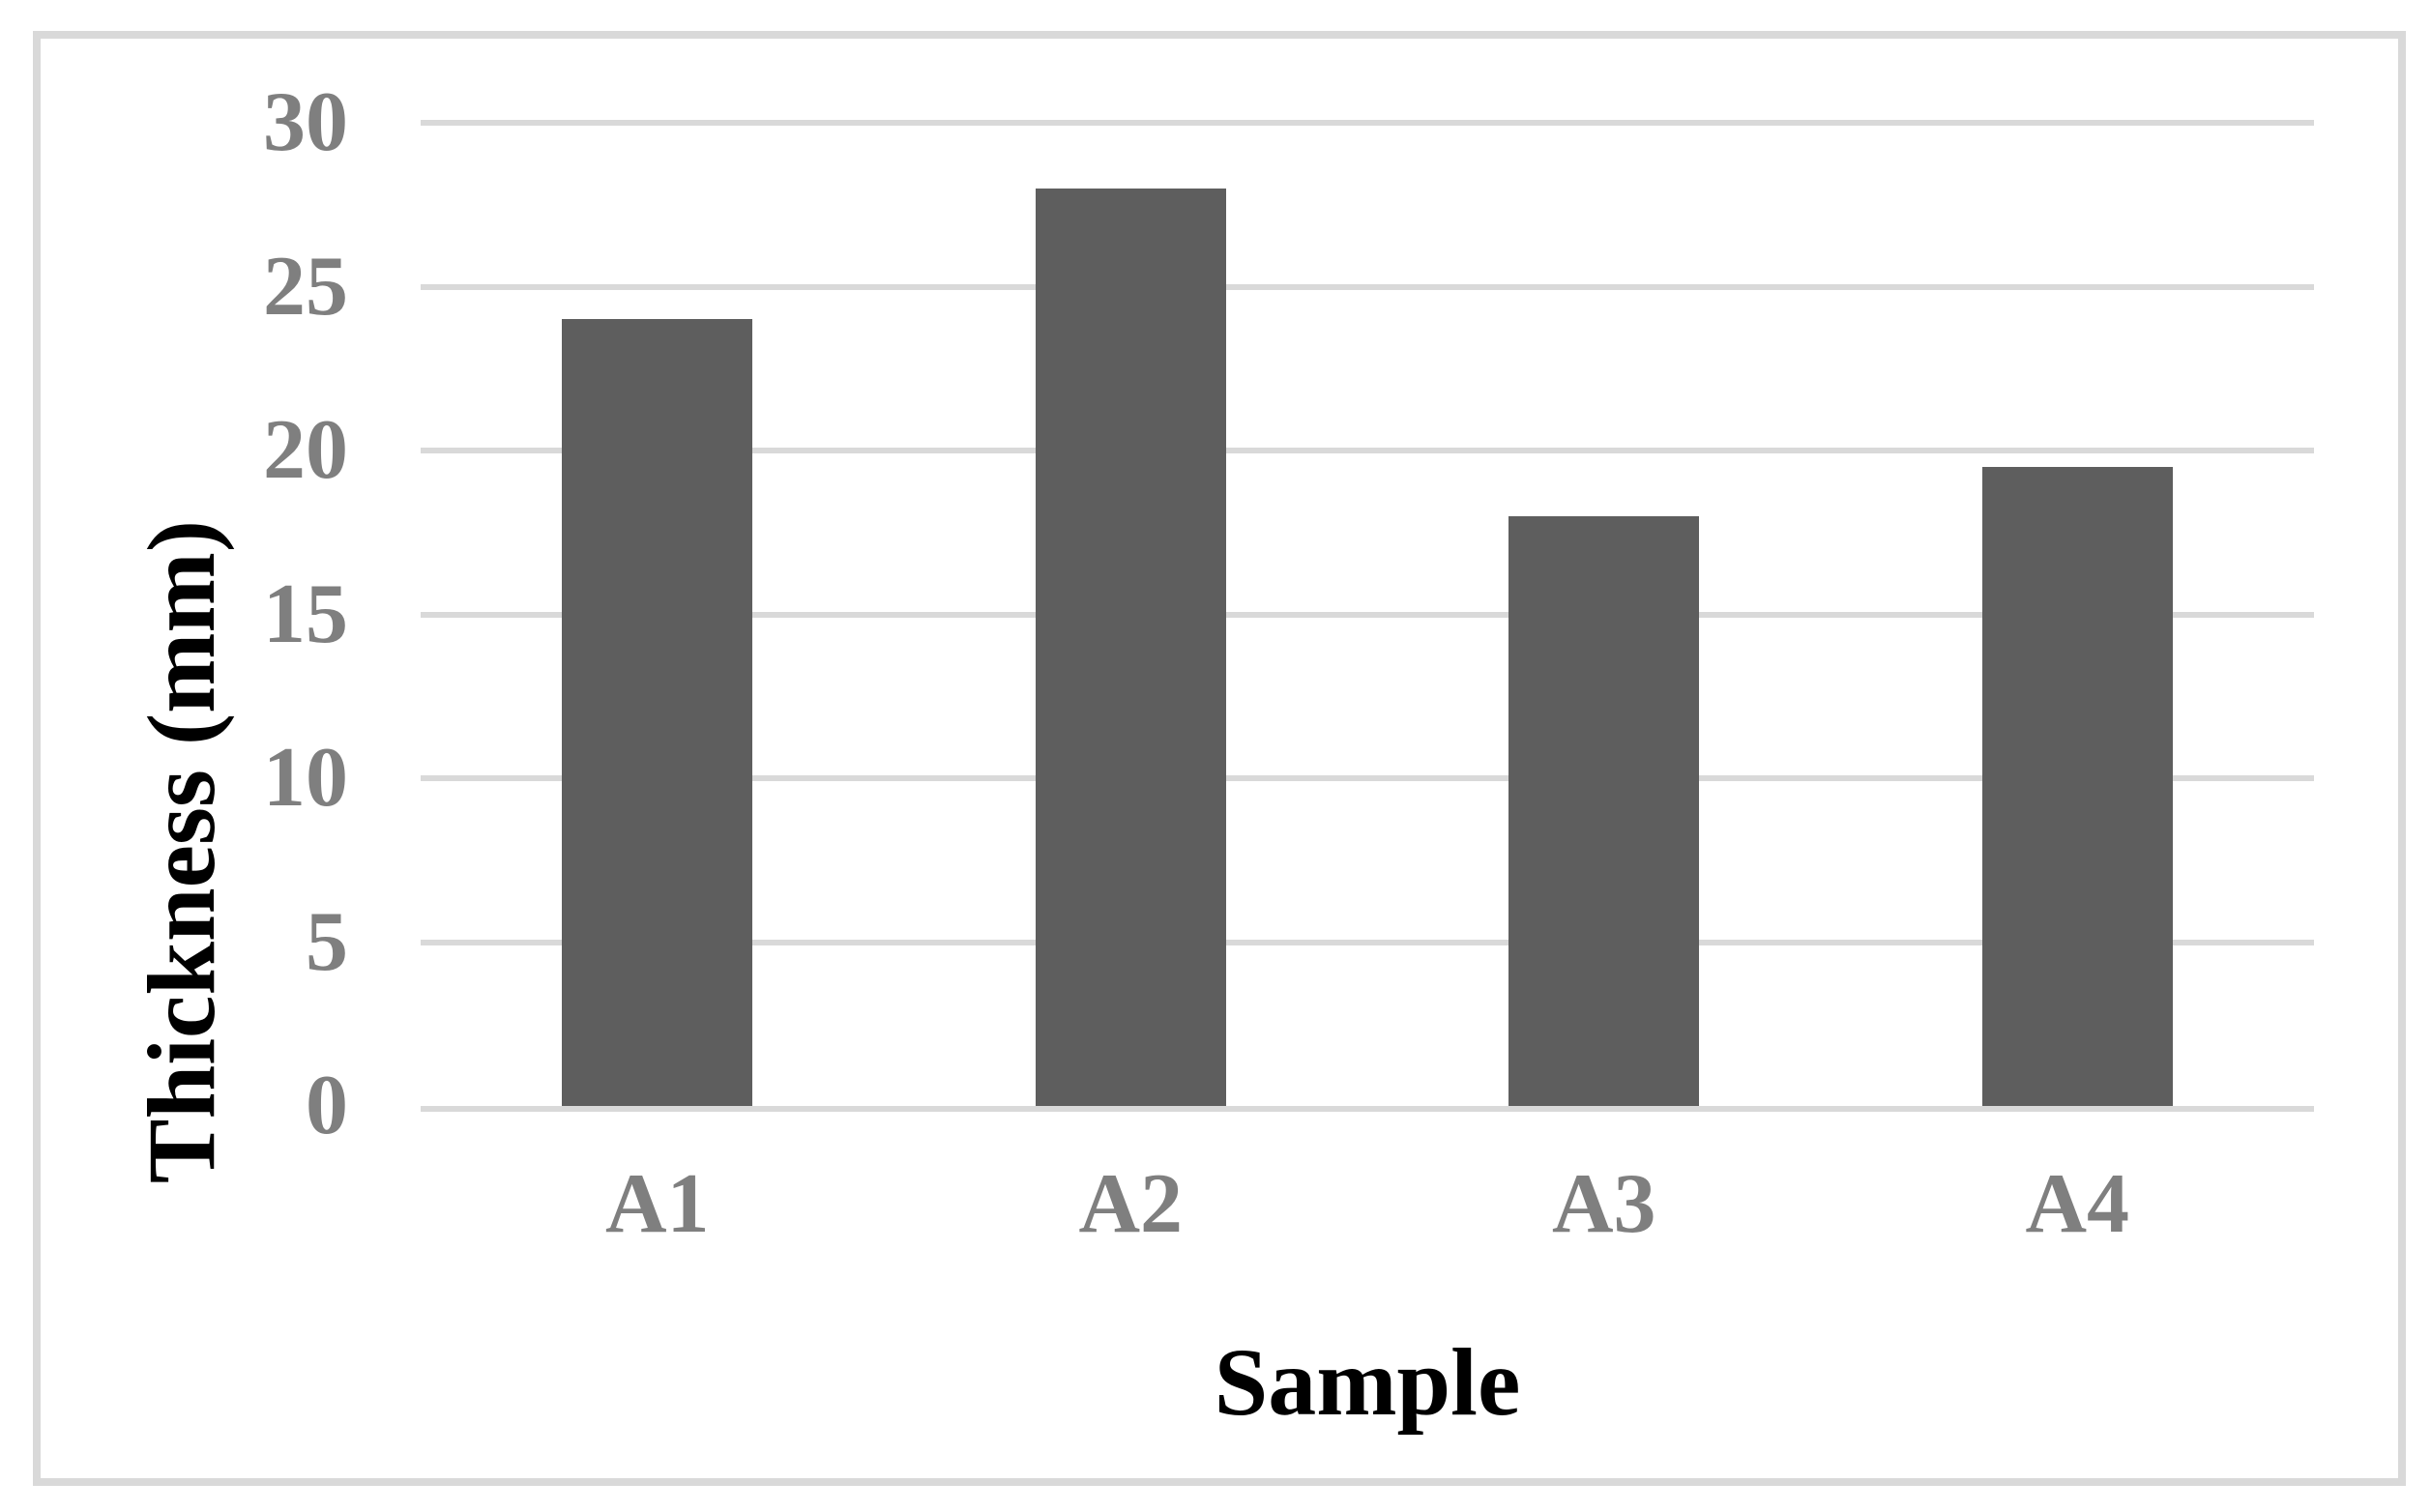 The height and width of the screenshot is (1512, 2431). I want to click on y-tick-label: 25, so click(305, 286).